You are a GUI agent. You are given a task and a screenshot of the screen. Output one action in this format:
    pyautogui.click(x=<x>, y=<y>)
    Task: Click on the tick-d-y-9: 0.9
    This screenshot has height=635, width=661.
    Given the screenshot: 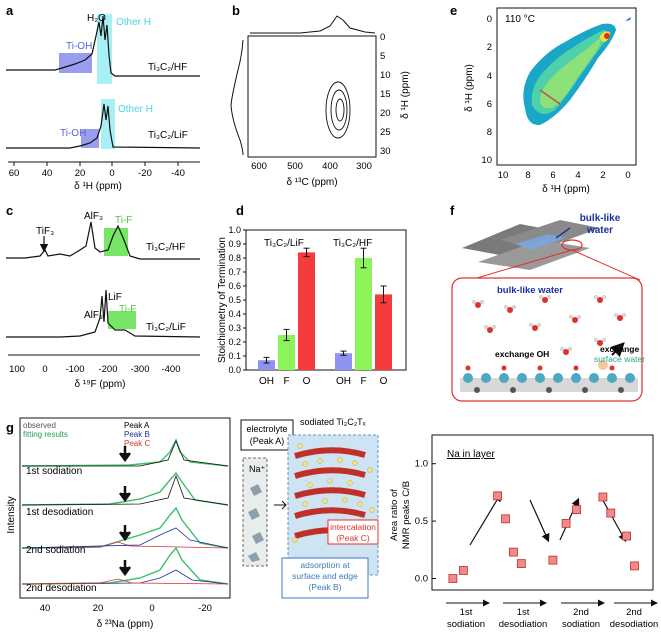 What is the action you would take?
    pyautogui.click(x=234, y=244)
    